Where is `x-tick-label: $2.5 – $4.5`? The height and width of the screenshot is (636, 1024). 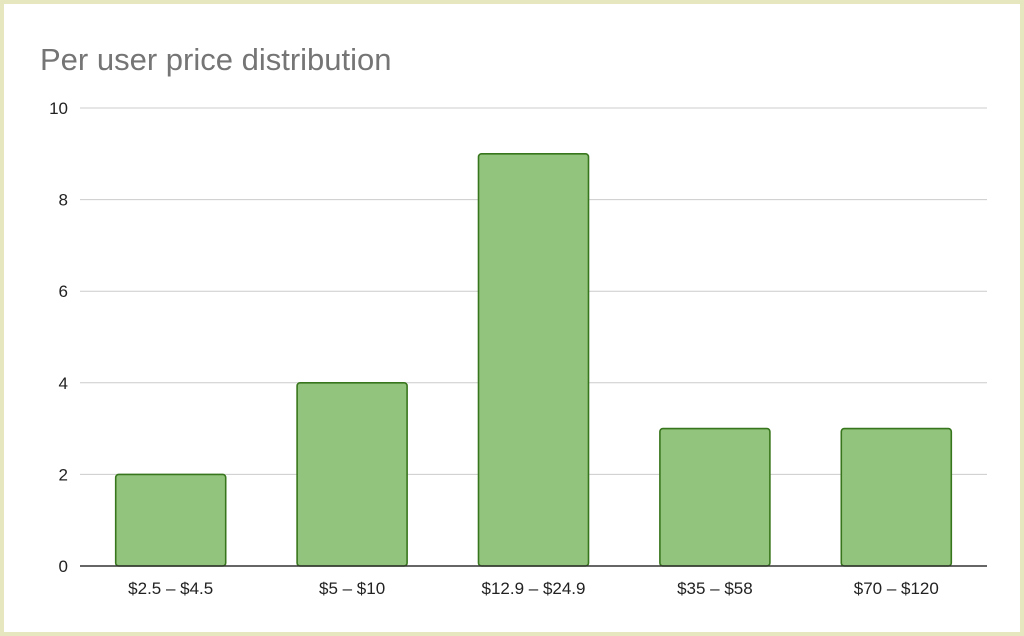
x-tick-label: $2.5 – $4.5 is located at coordinates (170, 588).